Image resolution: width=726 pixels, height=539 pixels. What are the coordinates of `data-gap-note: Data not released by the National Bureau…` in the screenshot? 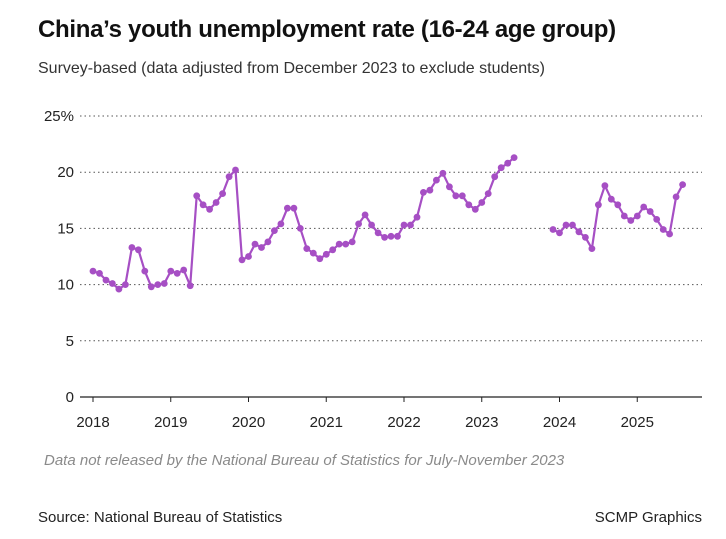 It's located at (304, 460).